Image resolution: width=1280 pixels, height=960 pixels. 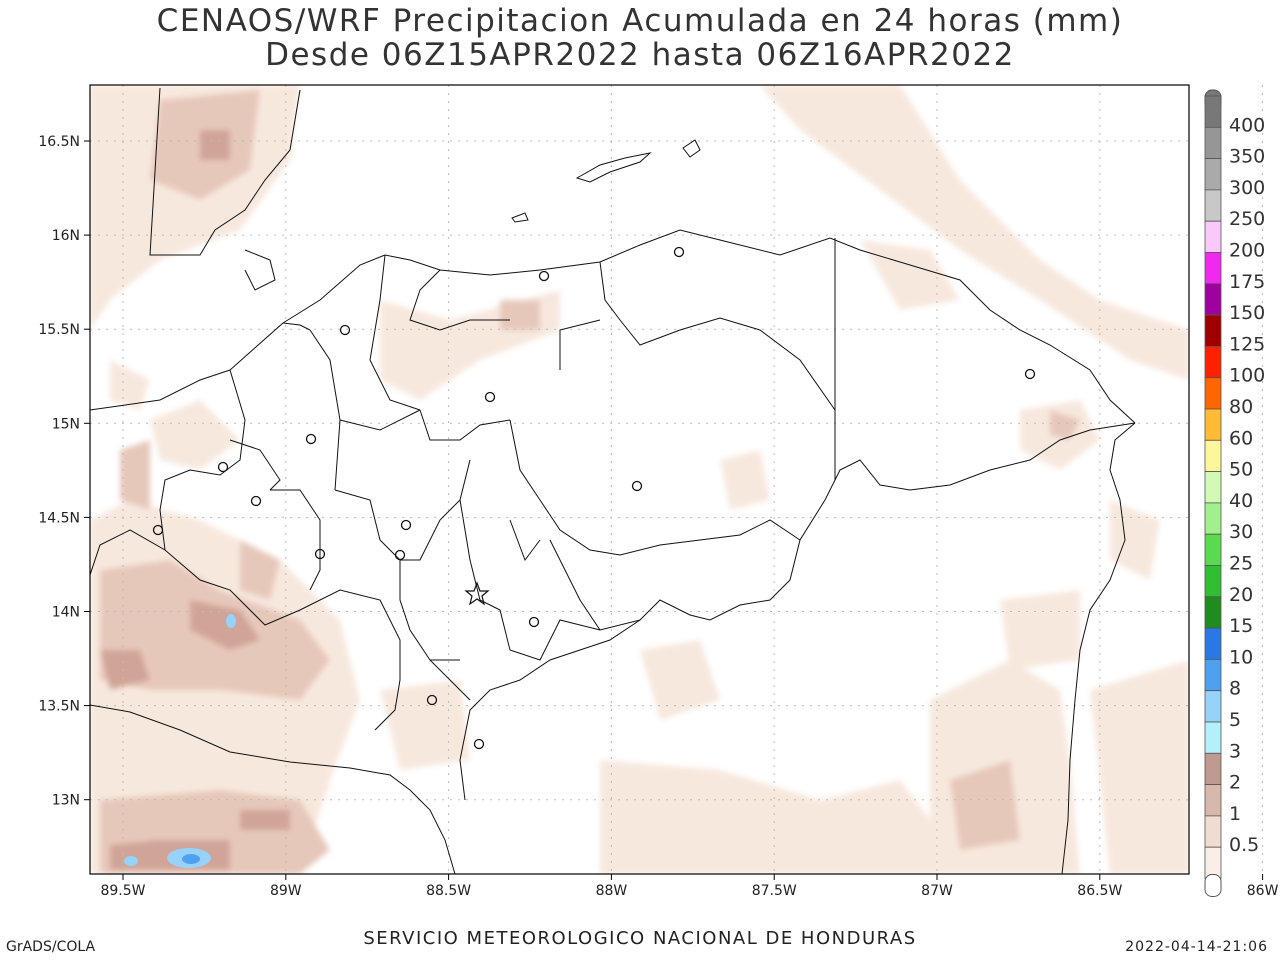 I want to click on legend-label: 3, so click(x=1235, y=751).